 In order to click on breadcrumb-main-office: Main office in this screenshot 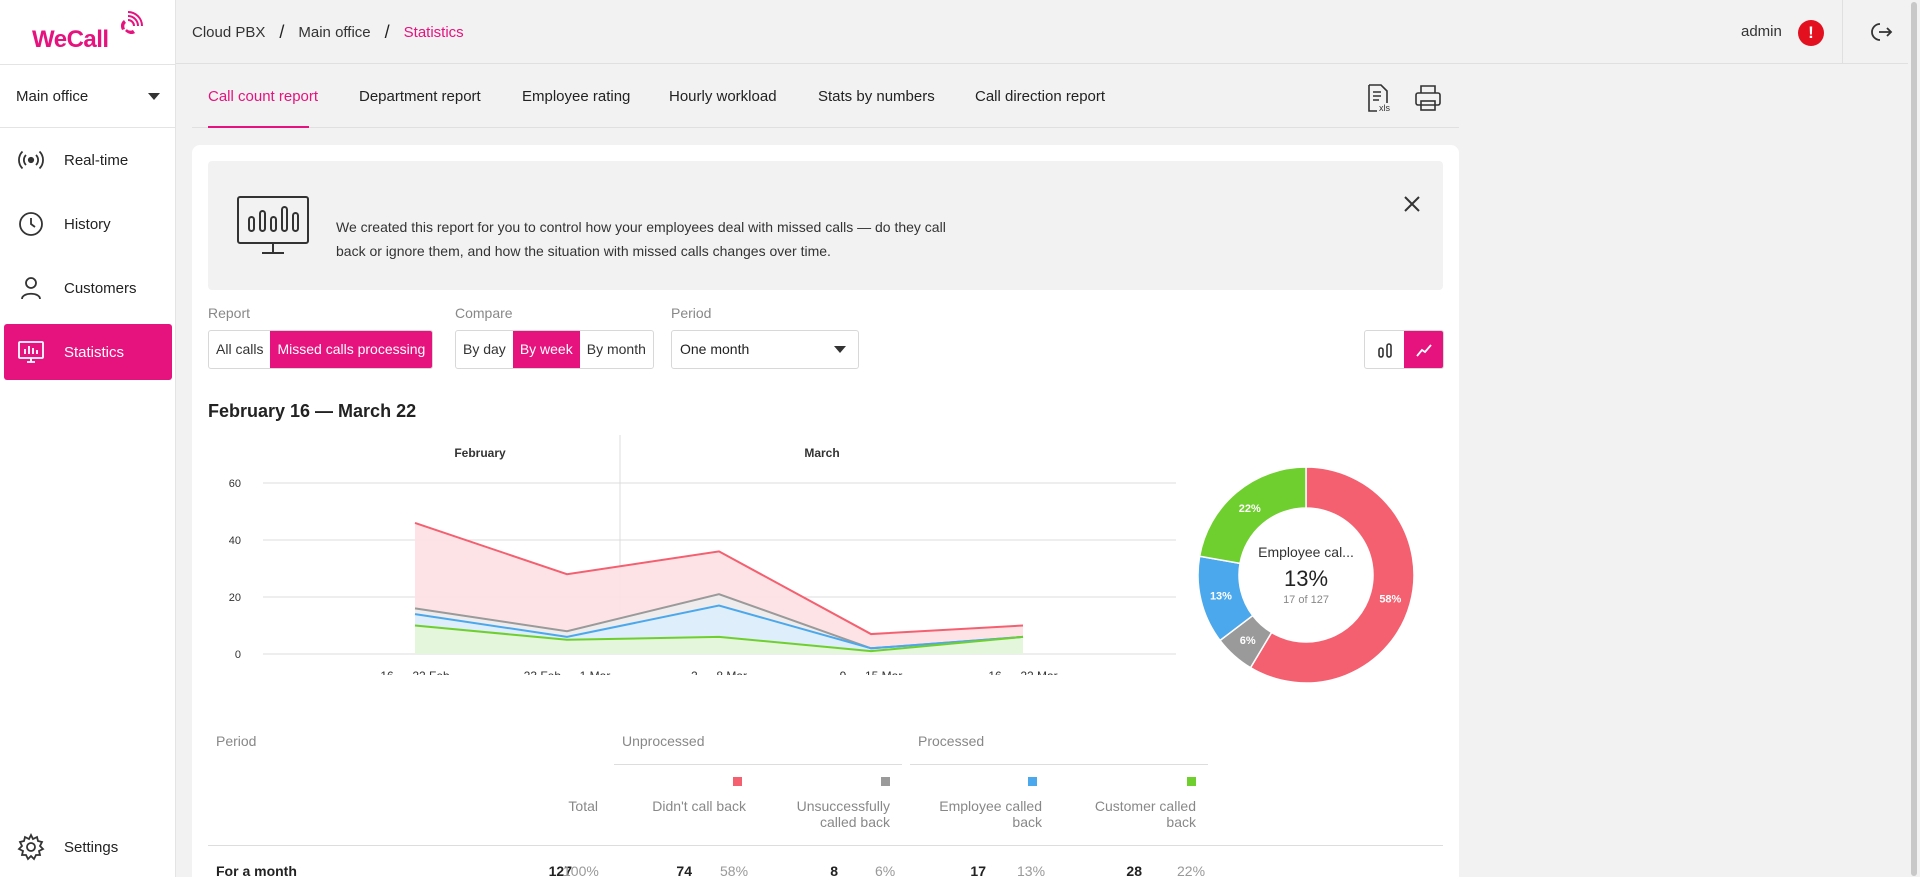, I will do `click(334, 32)`.